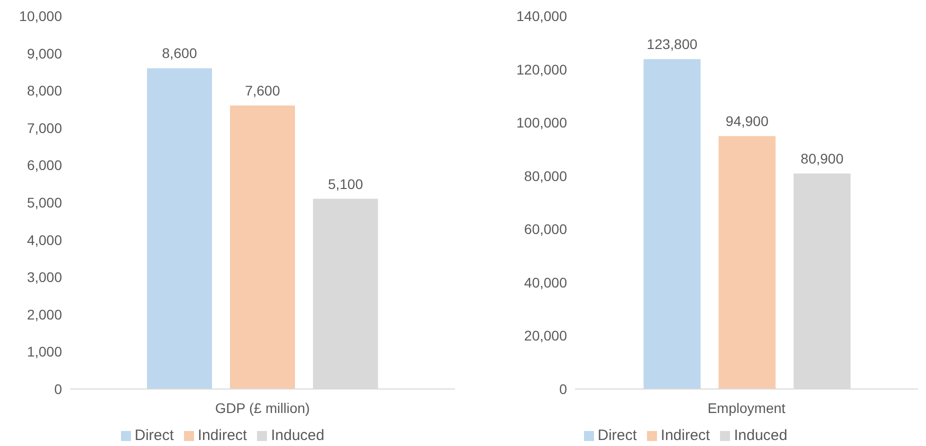 Image resolution: width=926 pixels, height=446 pixels. What do you see at coordinates (44, 165) in the screenshot?
I see `y-tick-label: 6,000` at bounding box center [44, 165].